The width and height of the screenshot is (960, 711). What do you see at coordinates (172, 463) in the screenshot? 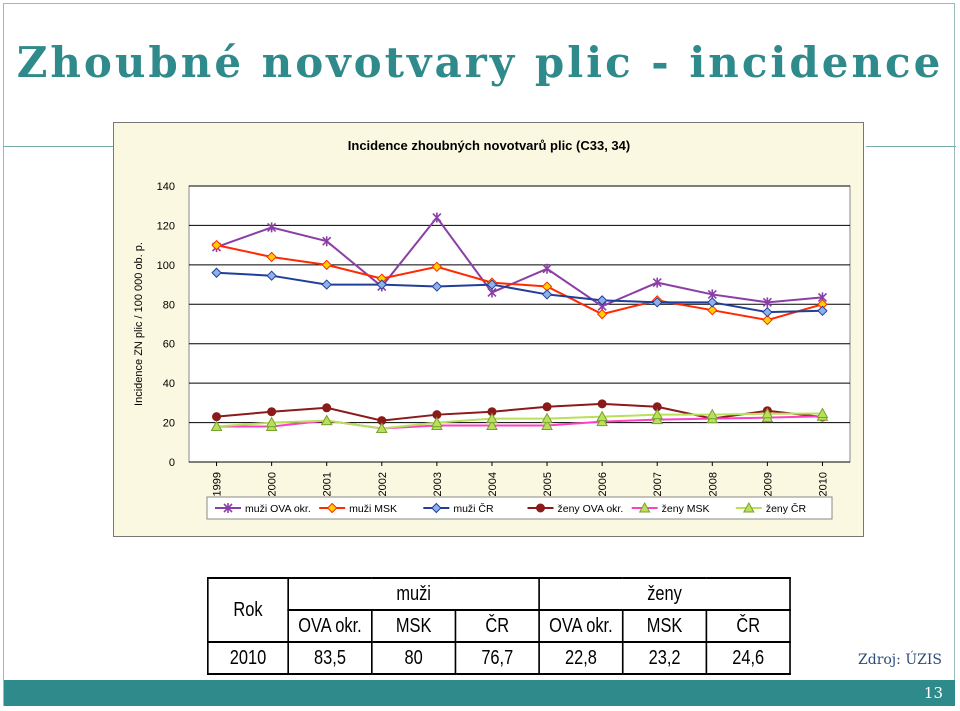
I see `y-tick-label: 0` at bounding box center [172, 463].